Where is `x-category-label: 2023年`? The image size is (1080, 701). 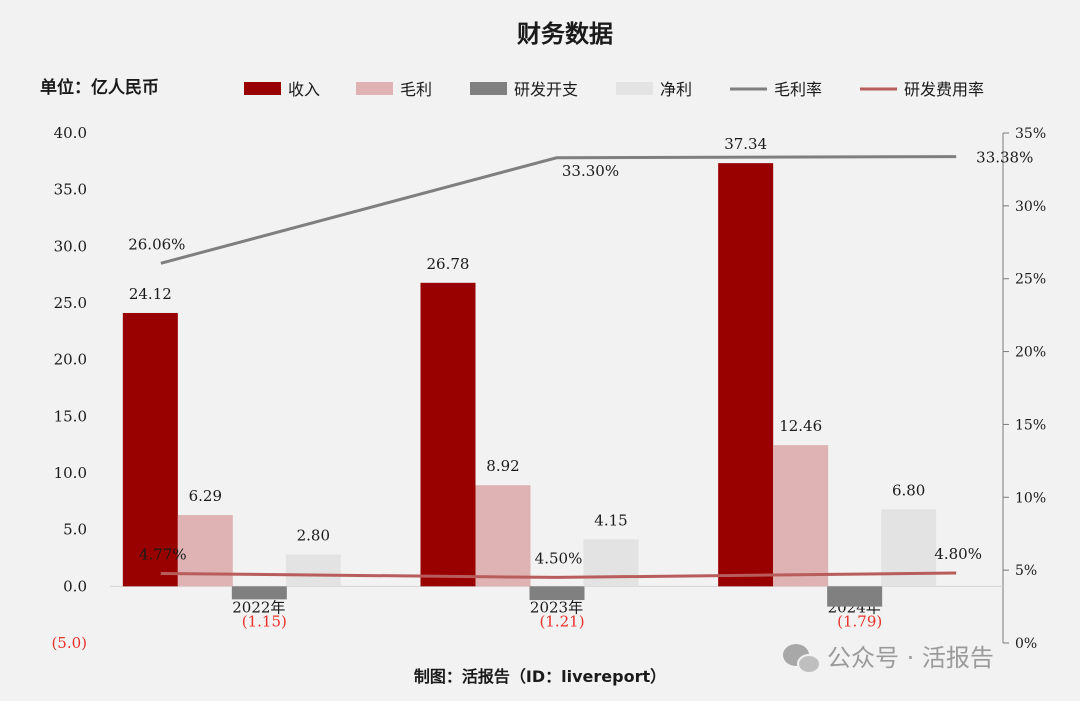 x-category-label: 2023年 is located at coordinates (556, 607).